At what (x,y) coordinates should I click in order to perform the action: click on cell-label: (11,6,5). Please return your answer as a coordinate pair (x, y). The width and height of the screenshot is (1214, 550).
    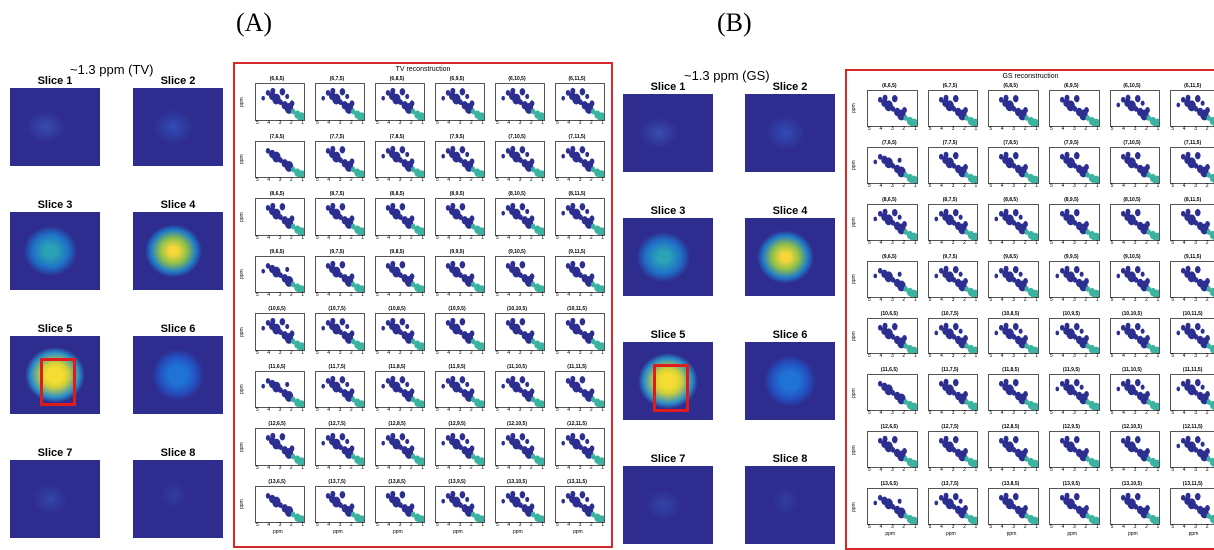
    Looking at the image, I should click on (889, 370).